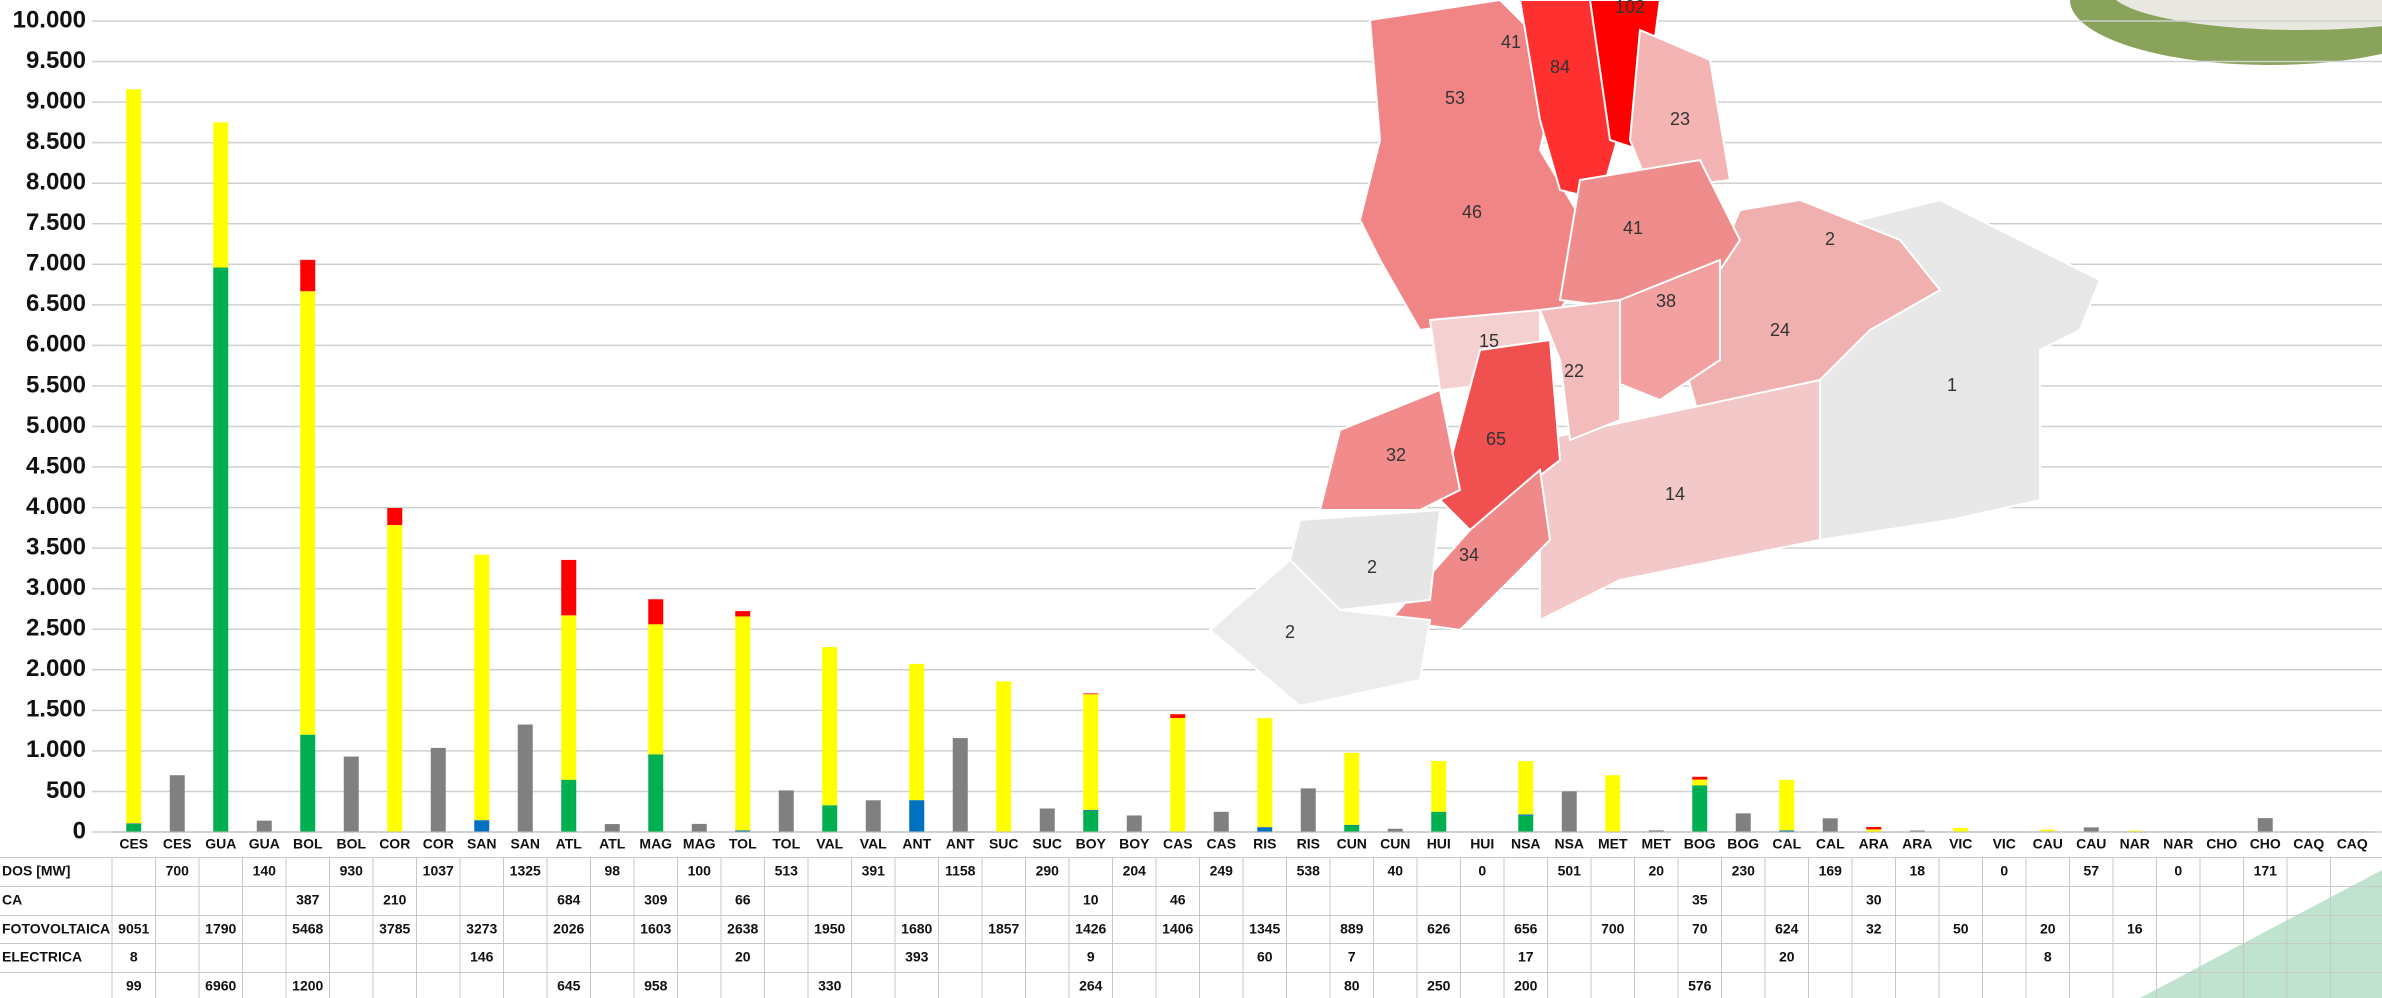  What do you see at coordinates (1352, 986) in the screenshot?
I see `table-value: 80` at bounding box center [1352, 986].